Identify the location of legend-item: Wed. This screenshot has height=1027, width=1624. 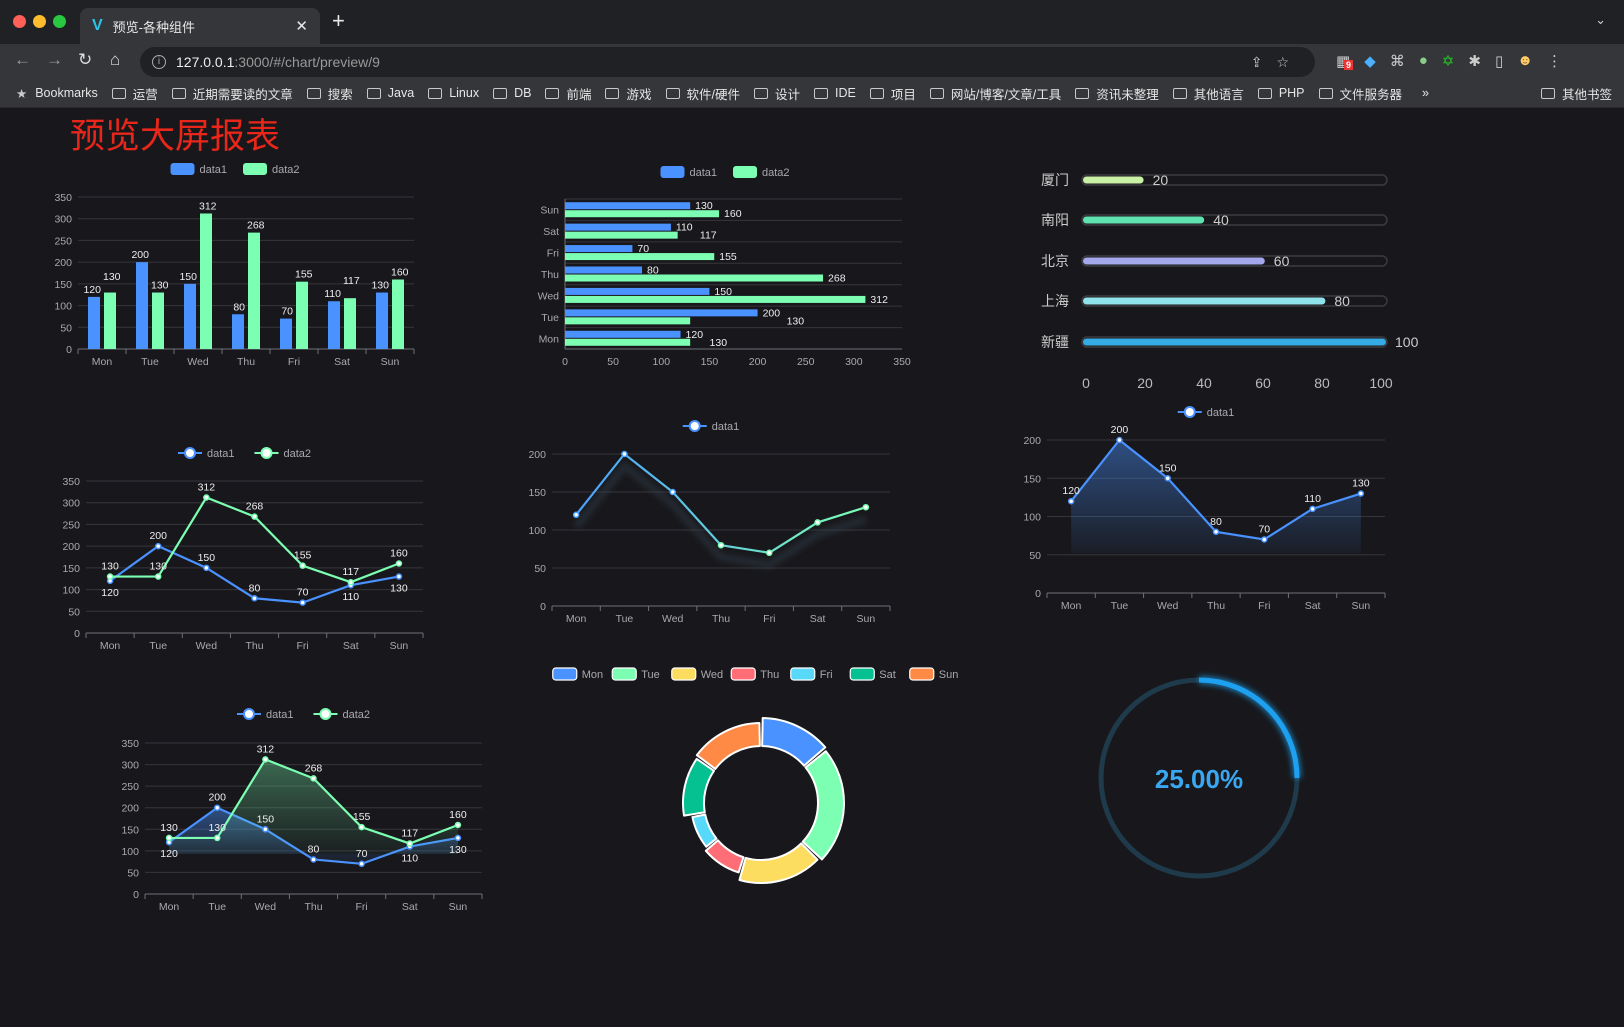
(697, 674).